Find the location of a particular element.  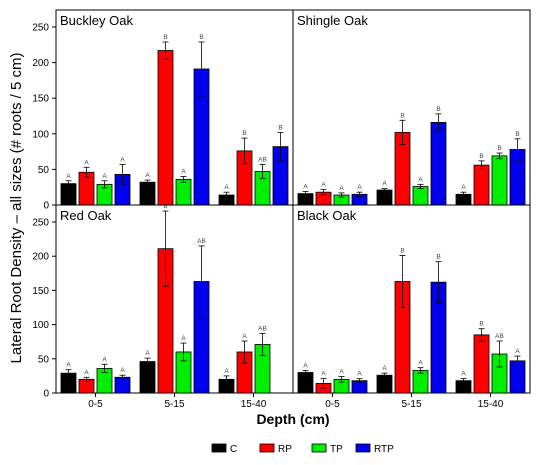

legend-label: TP is located at coordinates (336, 449).